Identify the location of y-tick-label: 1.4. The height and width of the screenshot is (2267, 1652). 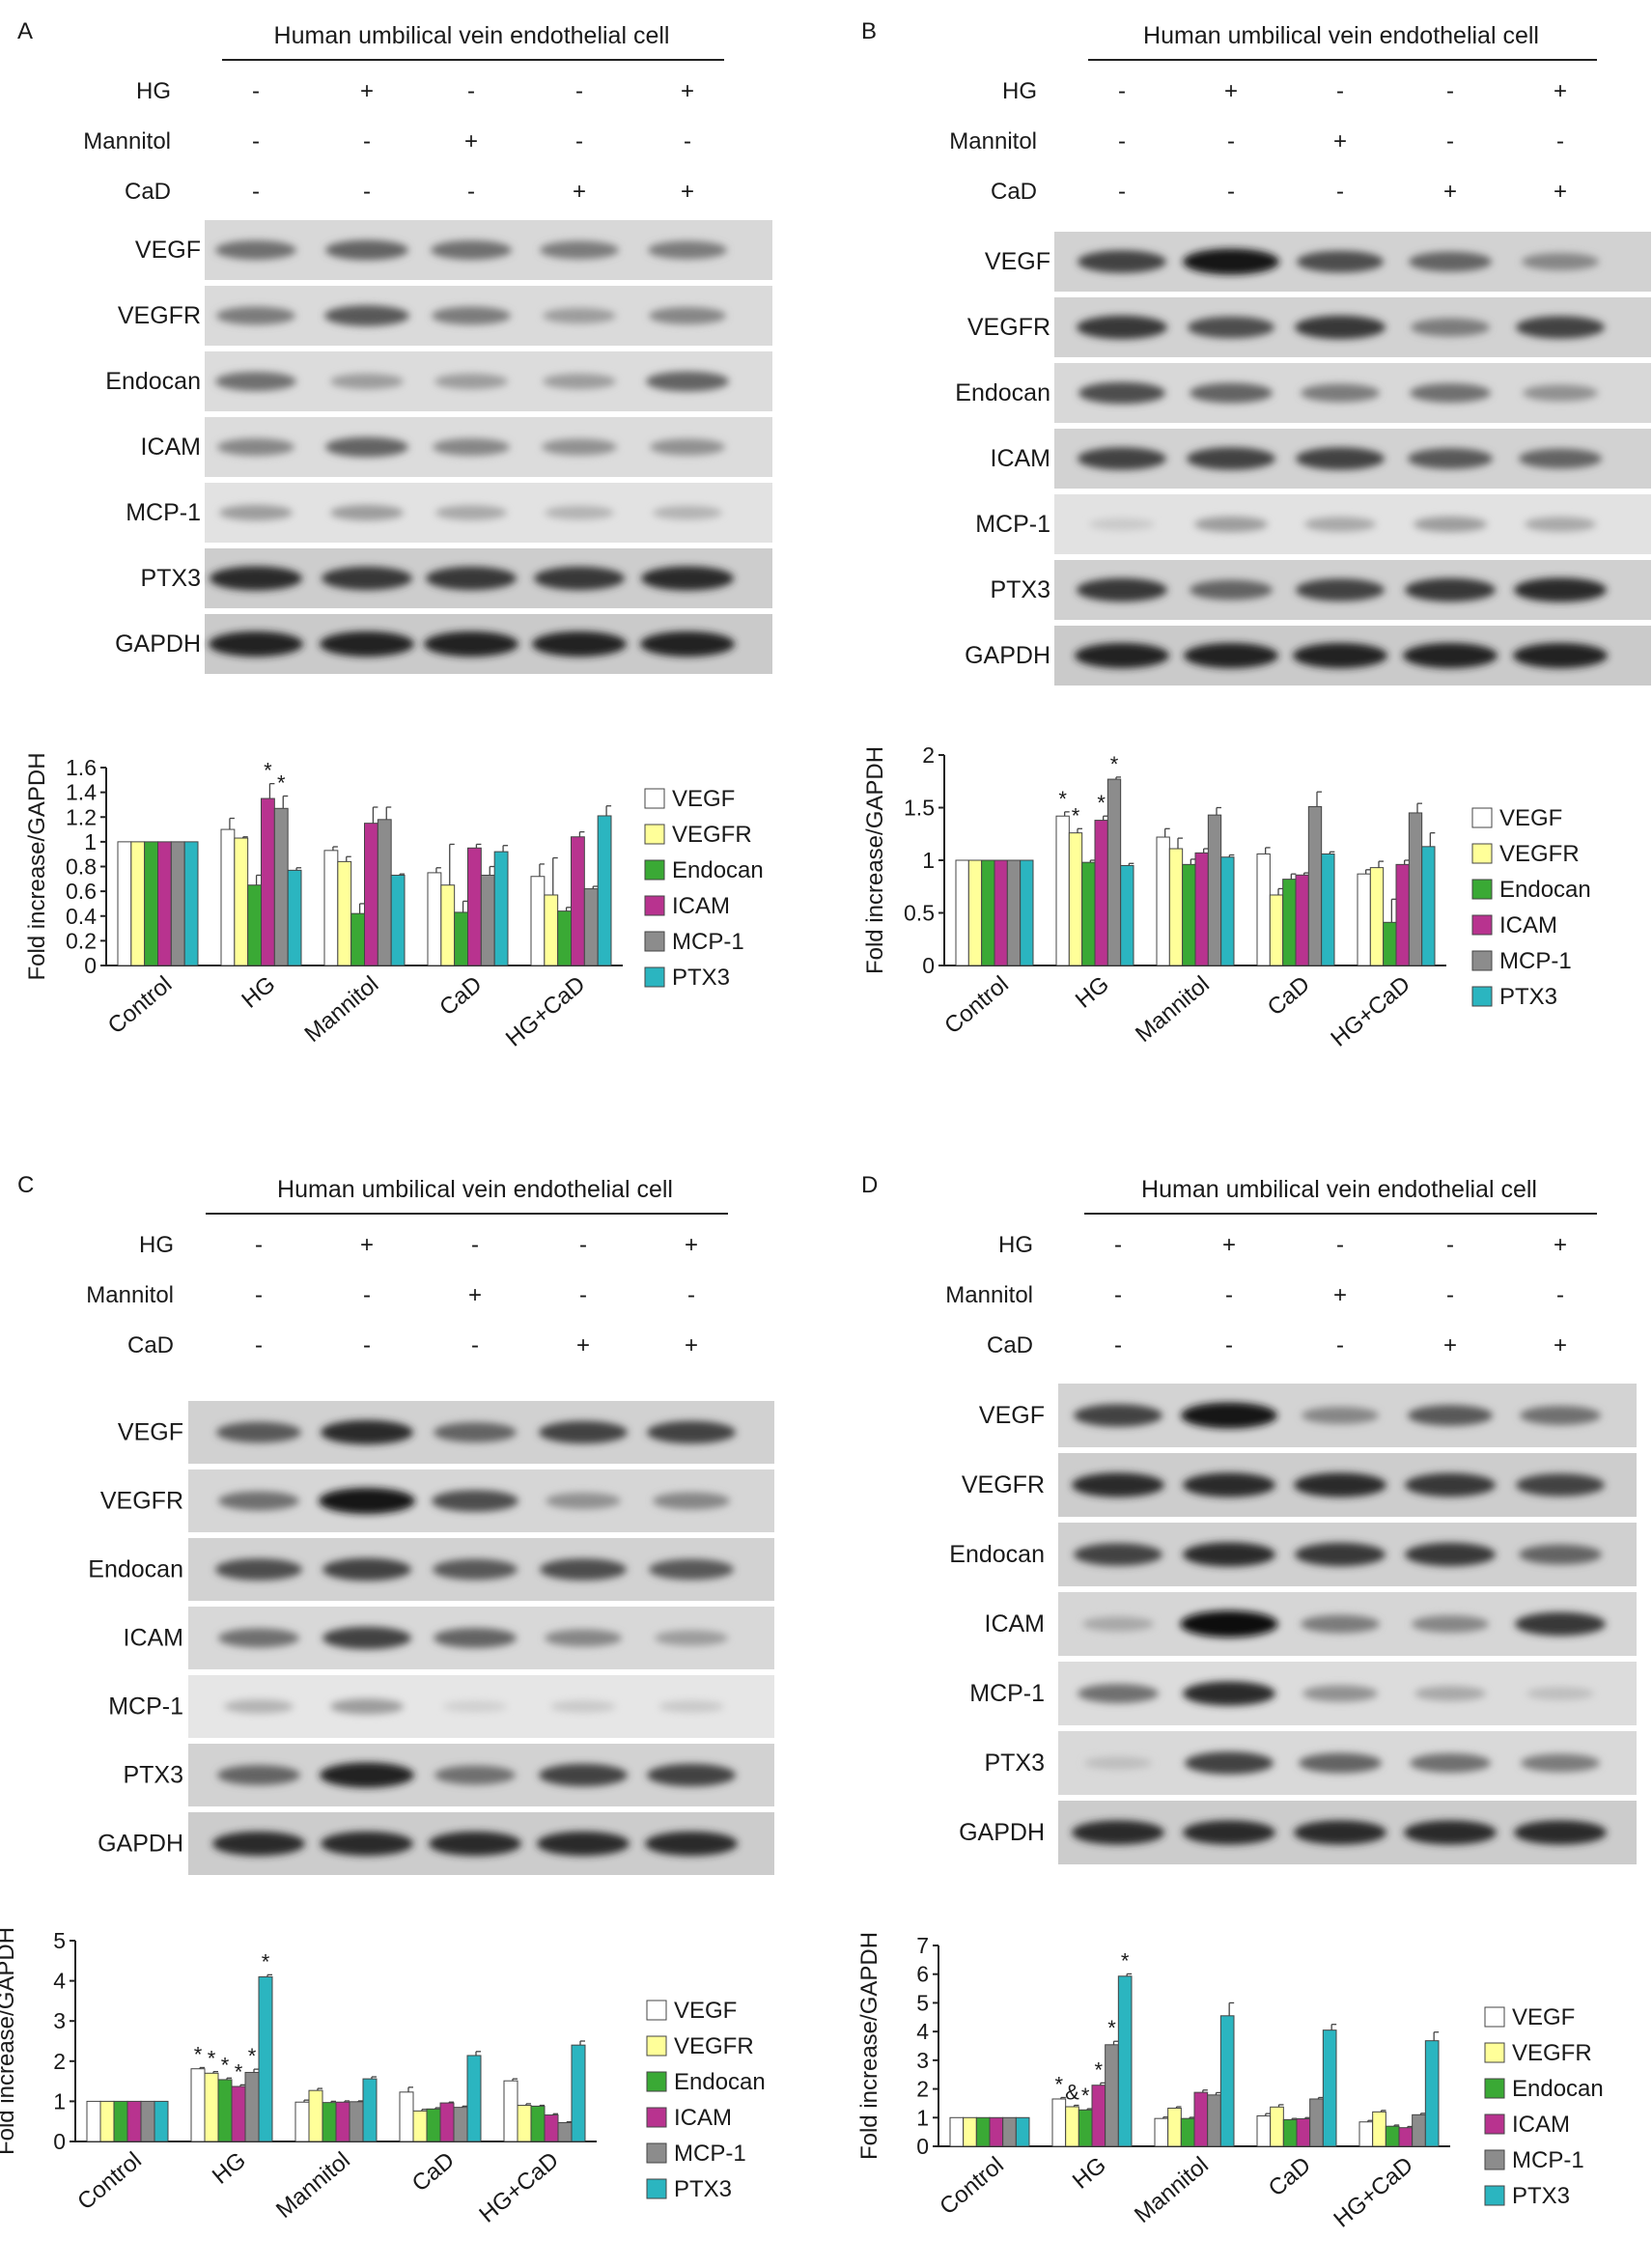
(82, 793).